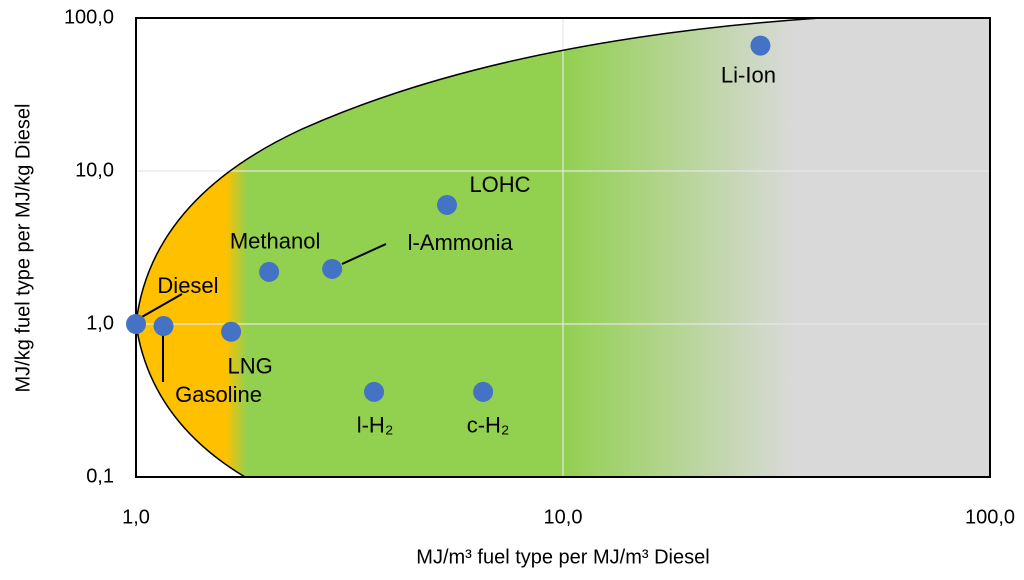 The image size is (1024, 580). Describe the element at coordinates (488, 425) in the screenshot. I see `point-label: c-H₂` at that location.